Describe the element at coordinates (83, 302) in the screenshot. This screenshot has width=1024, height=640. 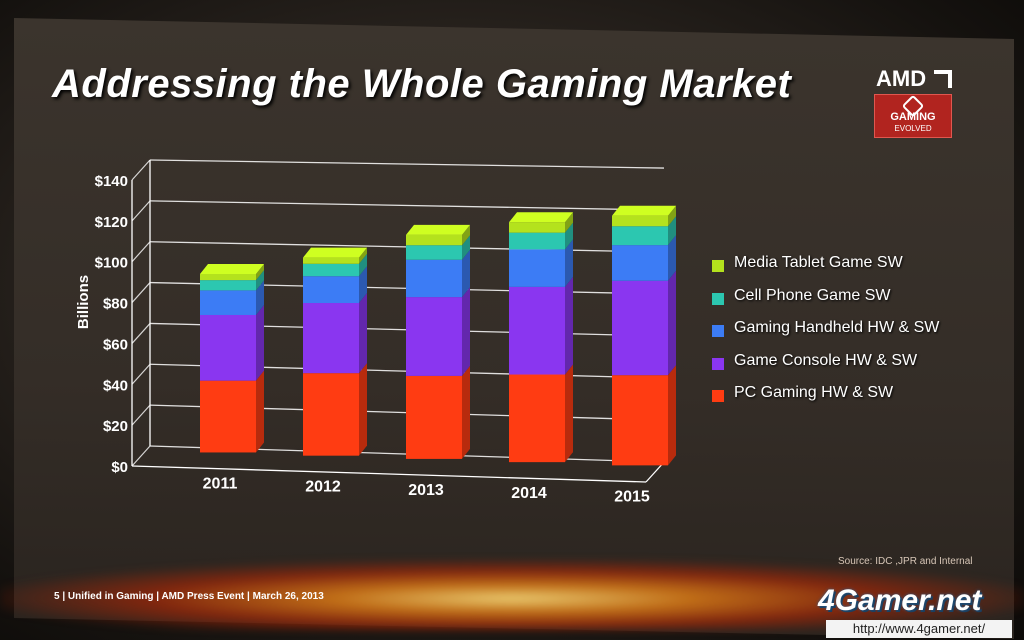
I see `y-axis-label: Billions` at that location.